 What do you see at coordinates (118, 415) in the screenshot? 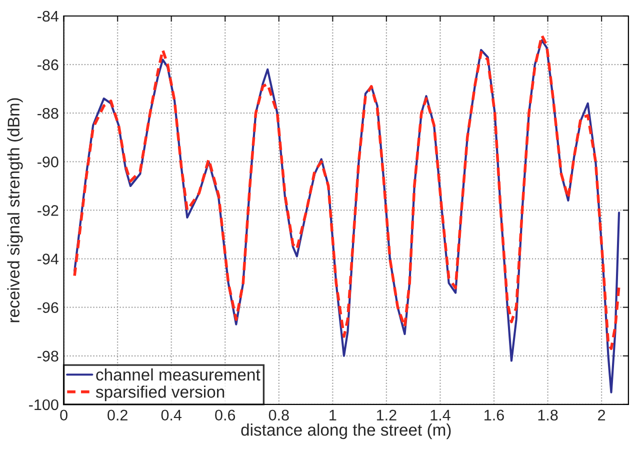
I see `x-tick-label: 0.2` at bounding box center [118, 415].